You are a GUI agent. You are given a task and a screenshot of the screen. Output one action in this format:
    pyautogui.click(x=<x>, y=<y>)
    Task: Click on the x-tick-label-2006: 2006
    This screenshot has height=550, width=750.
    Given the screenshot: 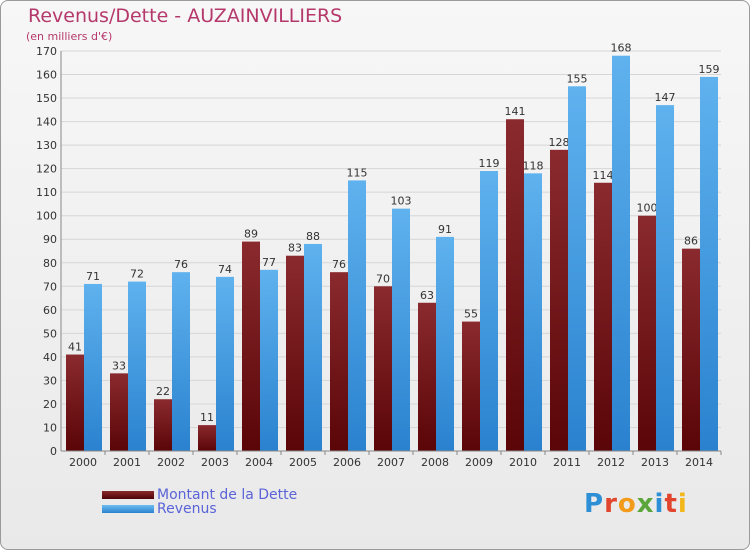 What is the action you would take?
    pyautogui.click(x=347, y=462)
    